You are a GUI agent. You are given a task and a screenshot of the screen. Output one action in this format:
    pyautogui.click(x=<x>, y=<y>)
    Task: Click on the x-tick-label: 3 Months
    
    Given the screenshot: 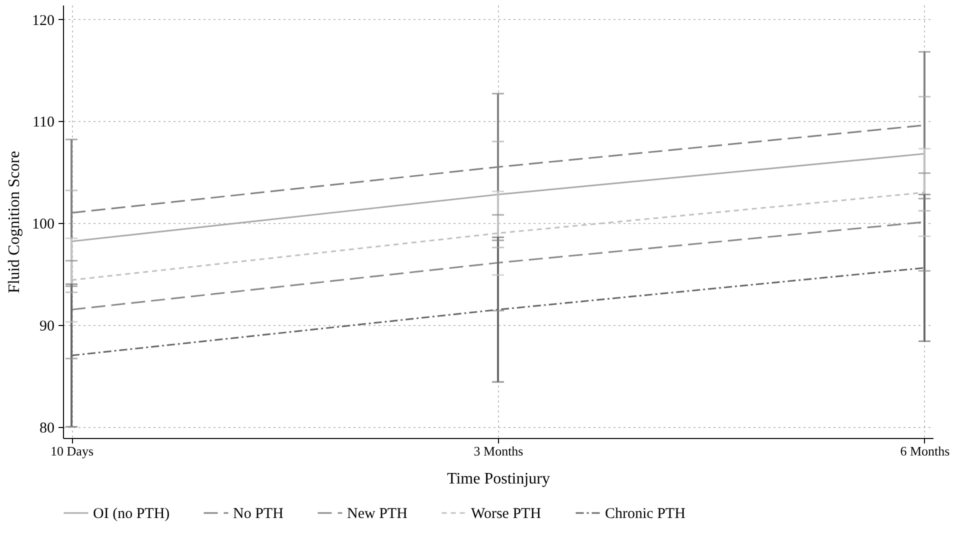 What is the action you would take?
    pyautogui.click(x=499, y=451)
    